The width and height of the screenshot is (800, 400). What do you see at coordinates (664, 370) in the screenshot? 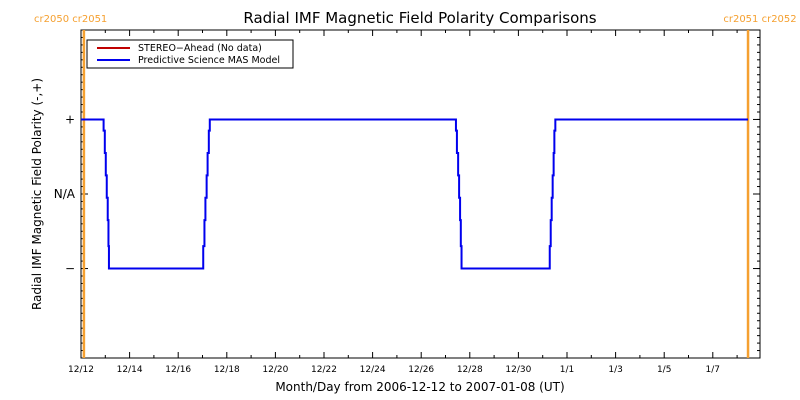
I see `x-tick-label: 1/5` at bounding box center [664, 370].